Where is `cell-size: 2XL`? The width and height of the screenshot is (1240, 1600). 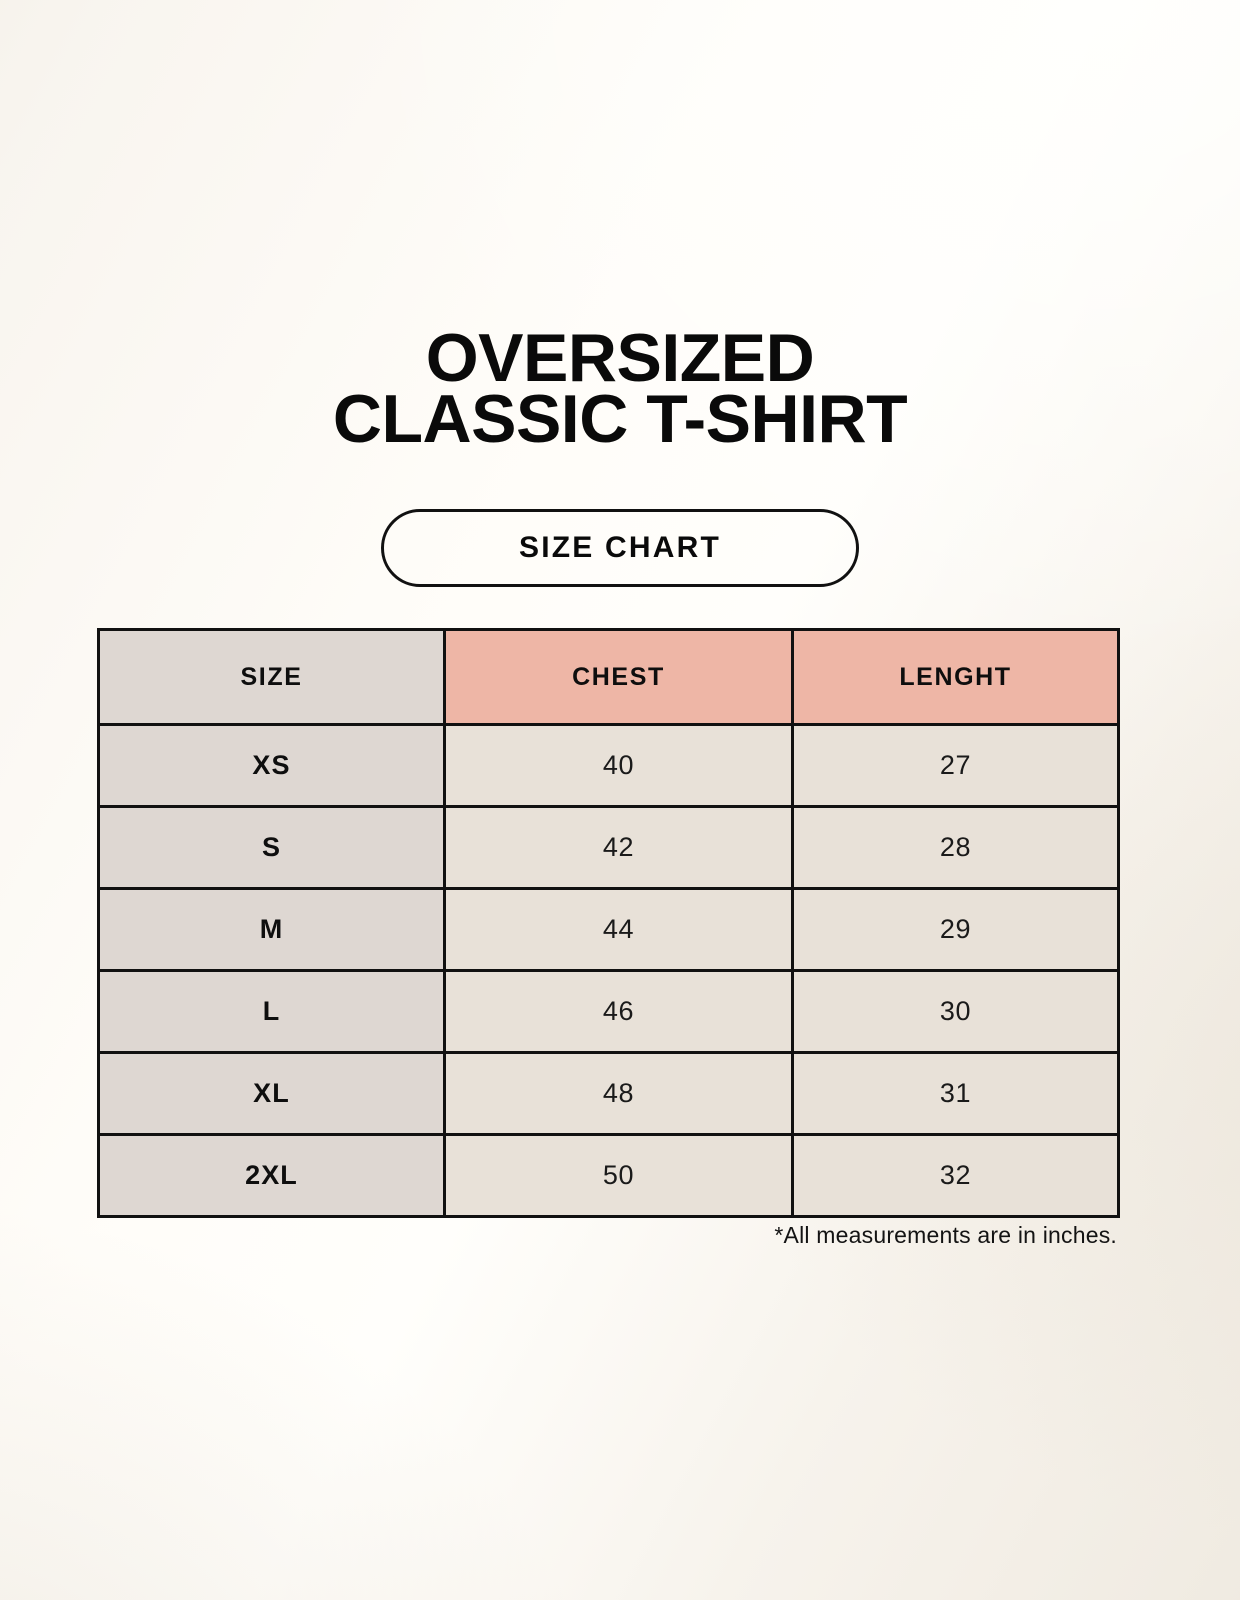
cell-size: 2XL is located at coordinates (271, 1175).